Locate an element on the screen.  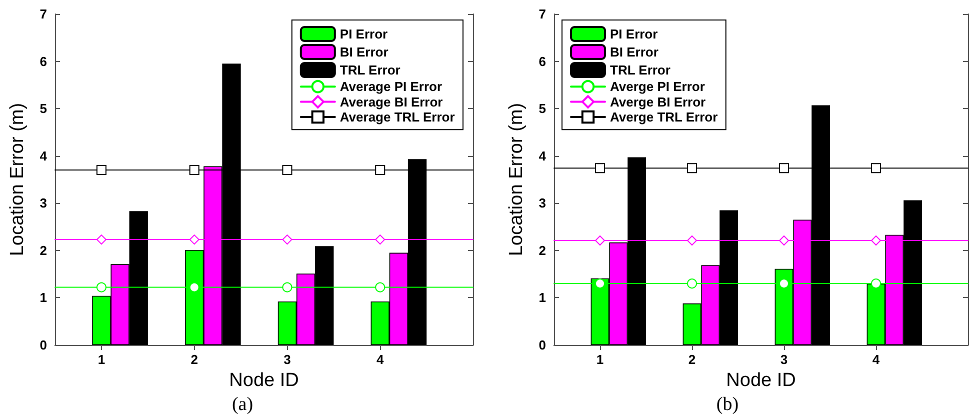
legend-label: Average PI Error is located at coordinates (391, 86).